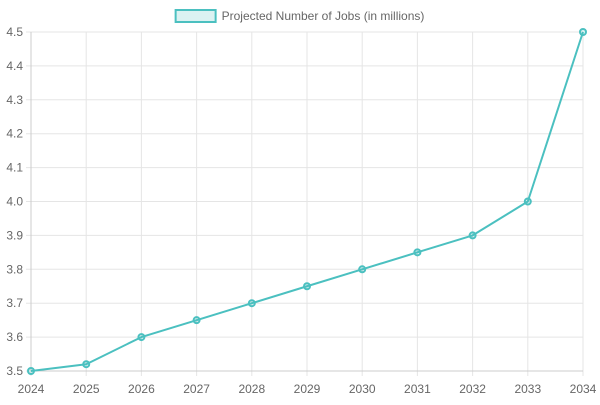 The height and width of the screenshot is (405, 600). What do you see at coordinates (141, 389) in the screenshot?
I see `x-tick-label: 2026` at bounding box center [141, 389].